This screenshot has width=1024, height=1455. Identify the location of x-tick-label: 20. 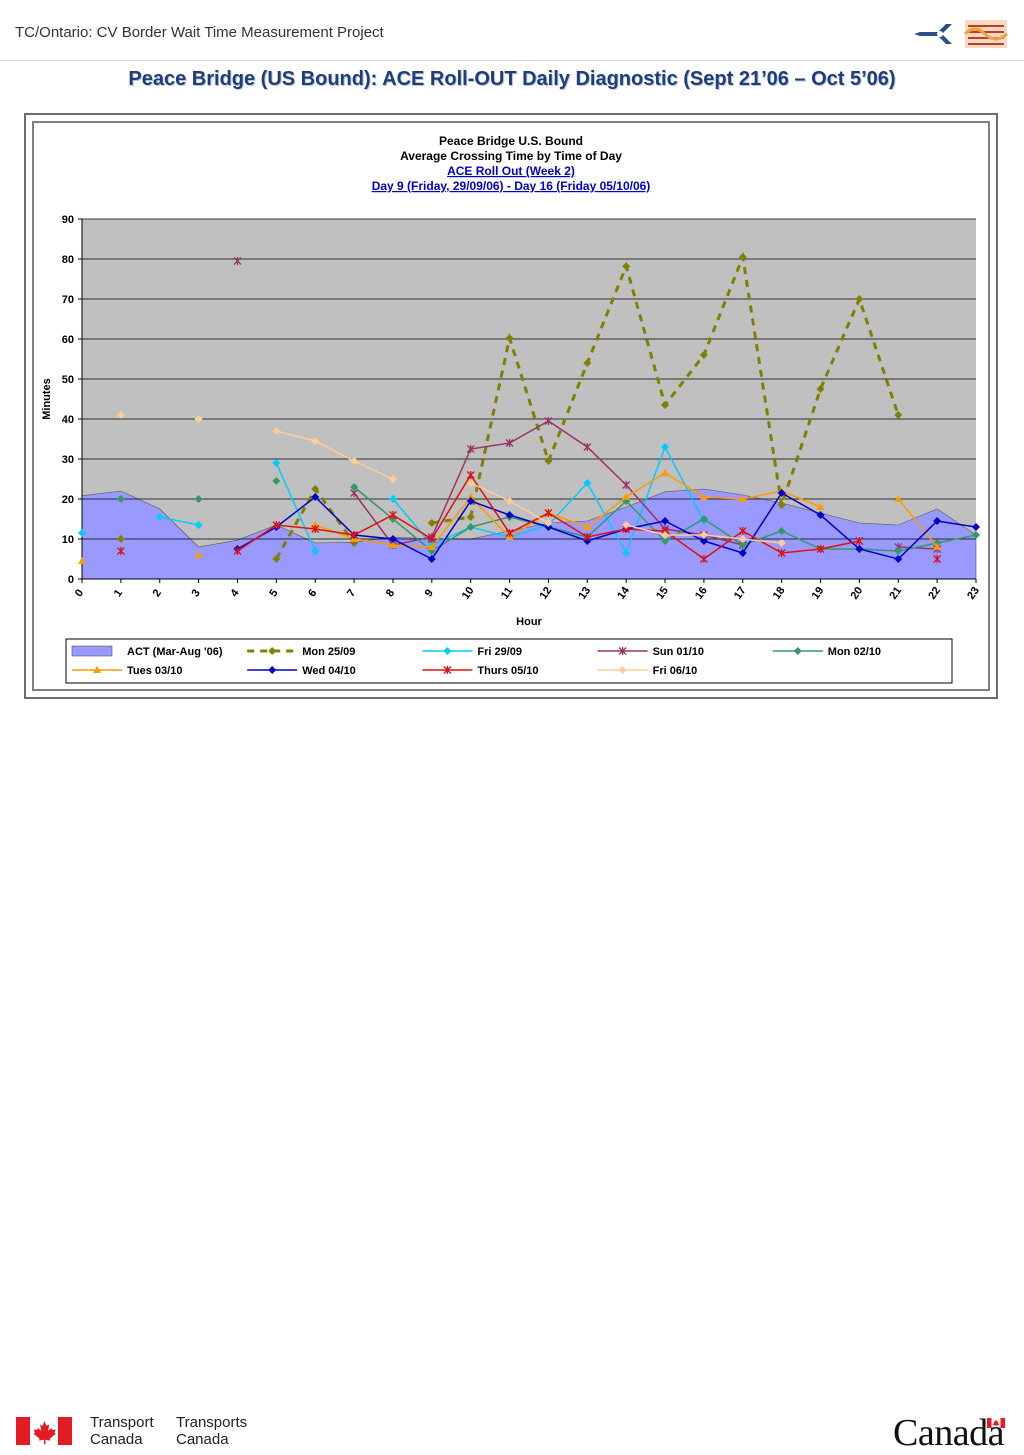
(857, 593).